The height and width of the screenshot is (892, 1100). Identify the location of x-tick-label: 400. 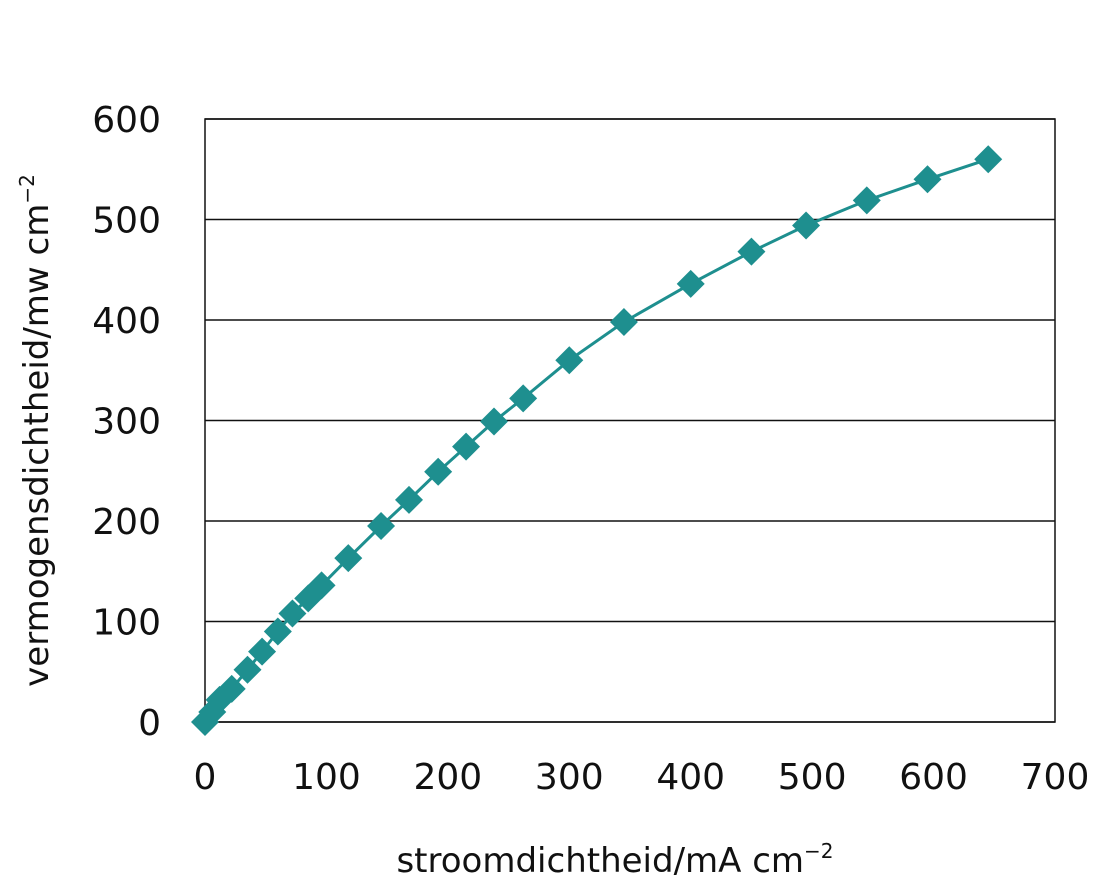
(690, 777).